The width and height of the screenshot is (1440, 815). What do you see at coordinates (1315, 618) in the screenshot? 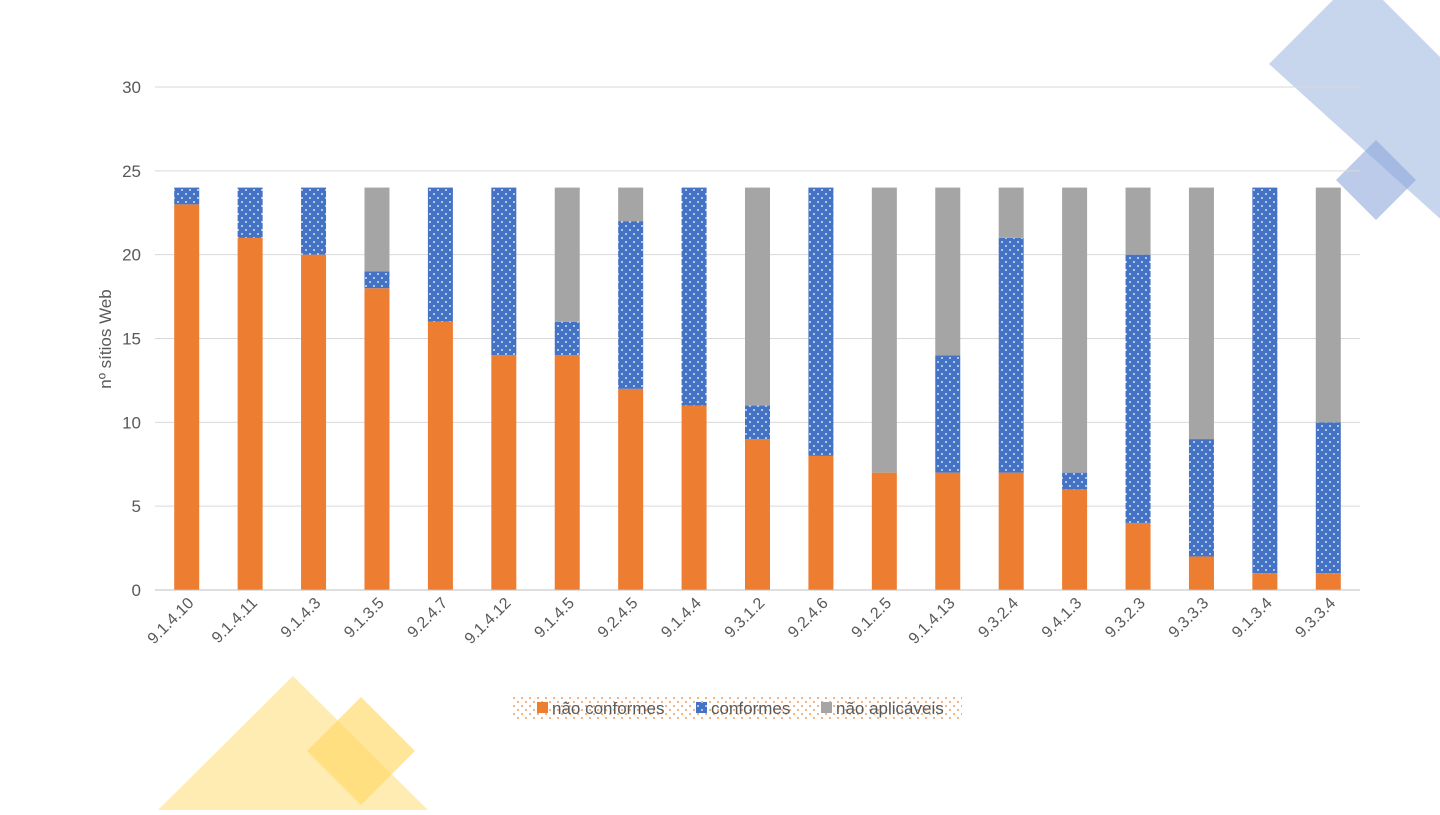
I see `x-tick-label: 9.3.3.4` at bounding box center [1315, 618].